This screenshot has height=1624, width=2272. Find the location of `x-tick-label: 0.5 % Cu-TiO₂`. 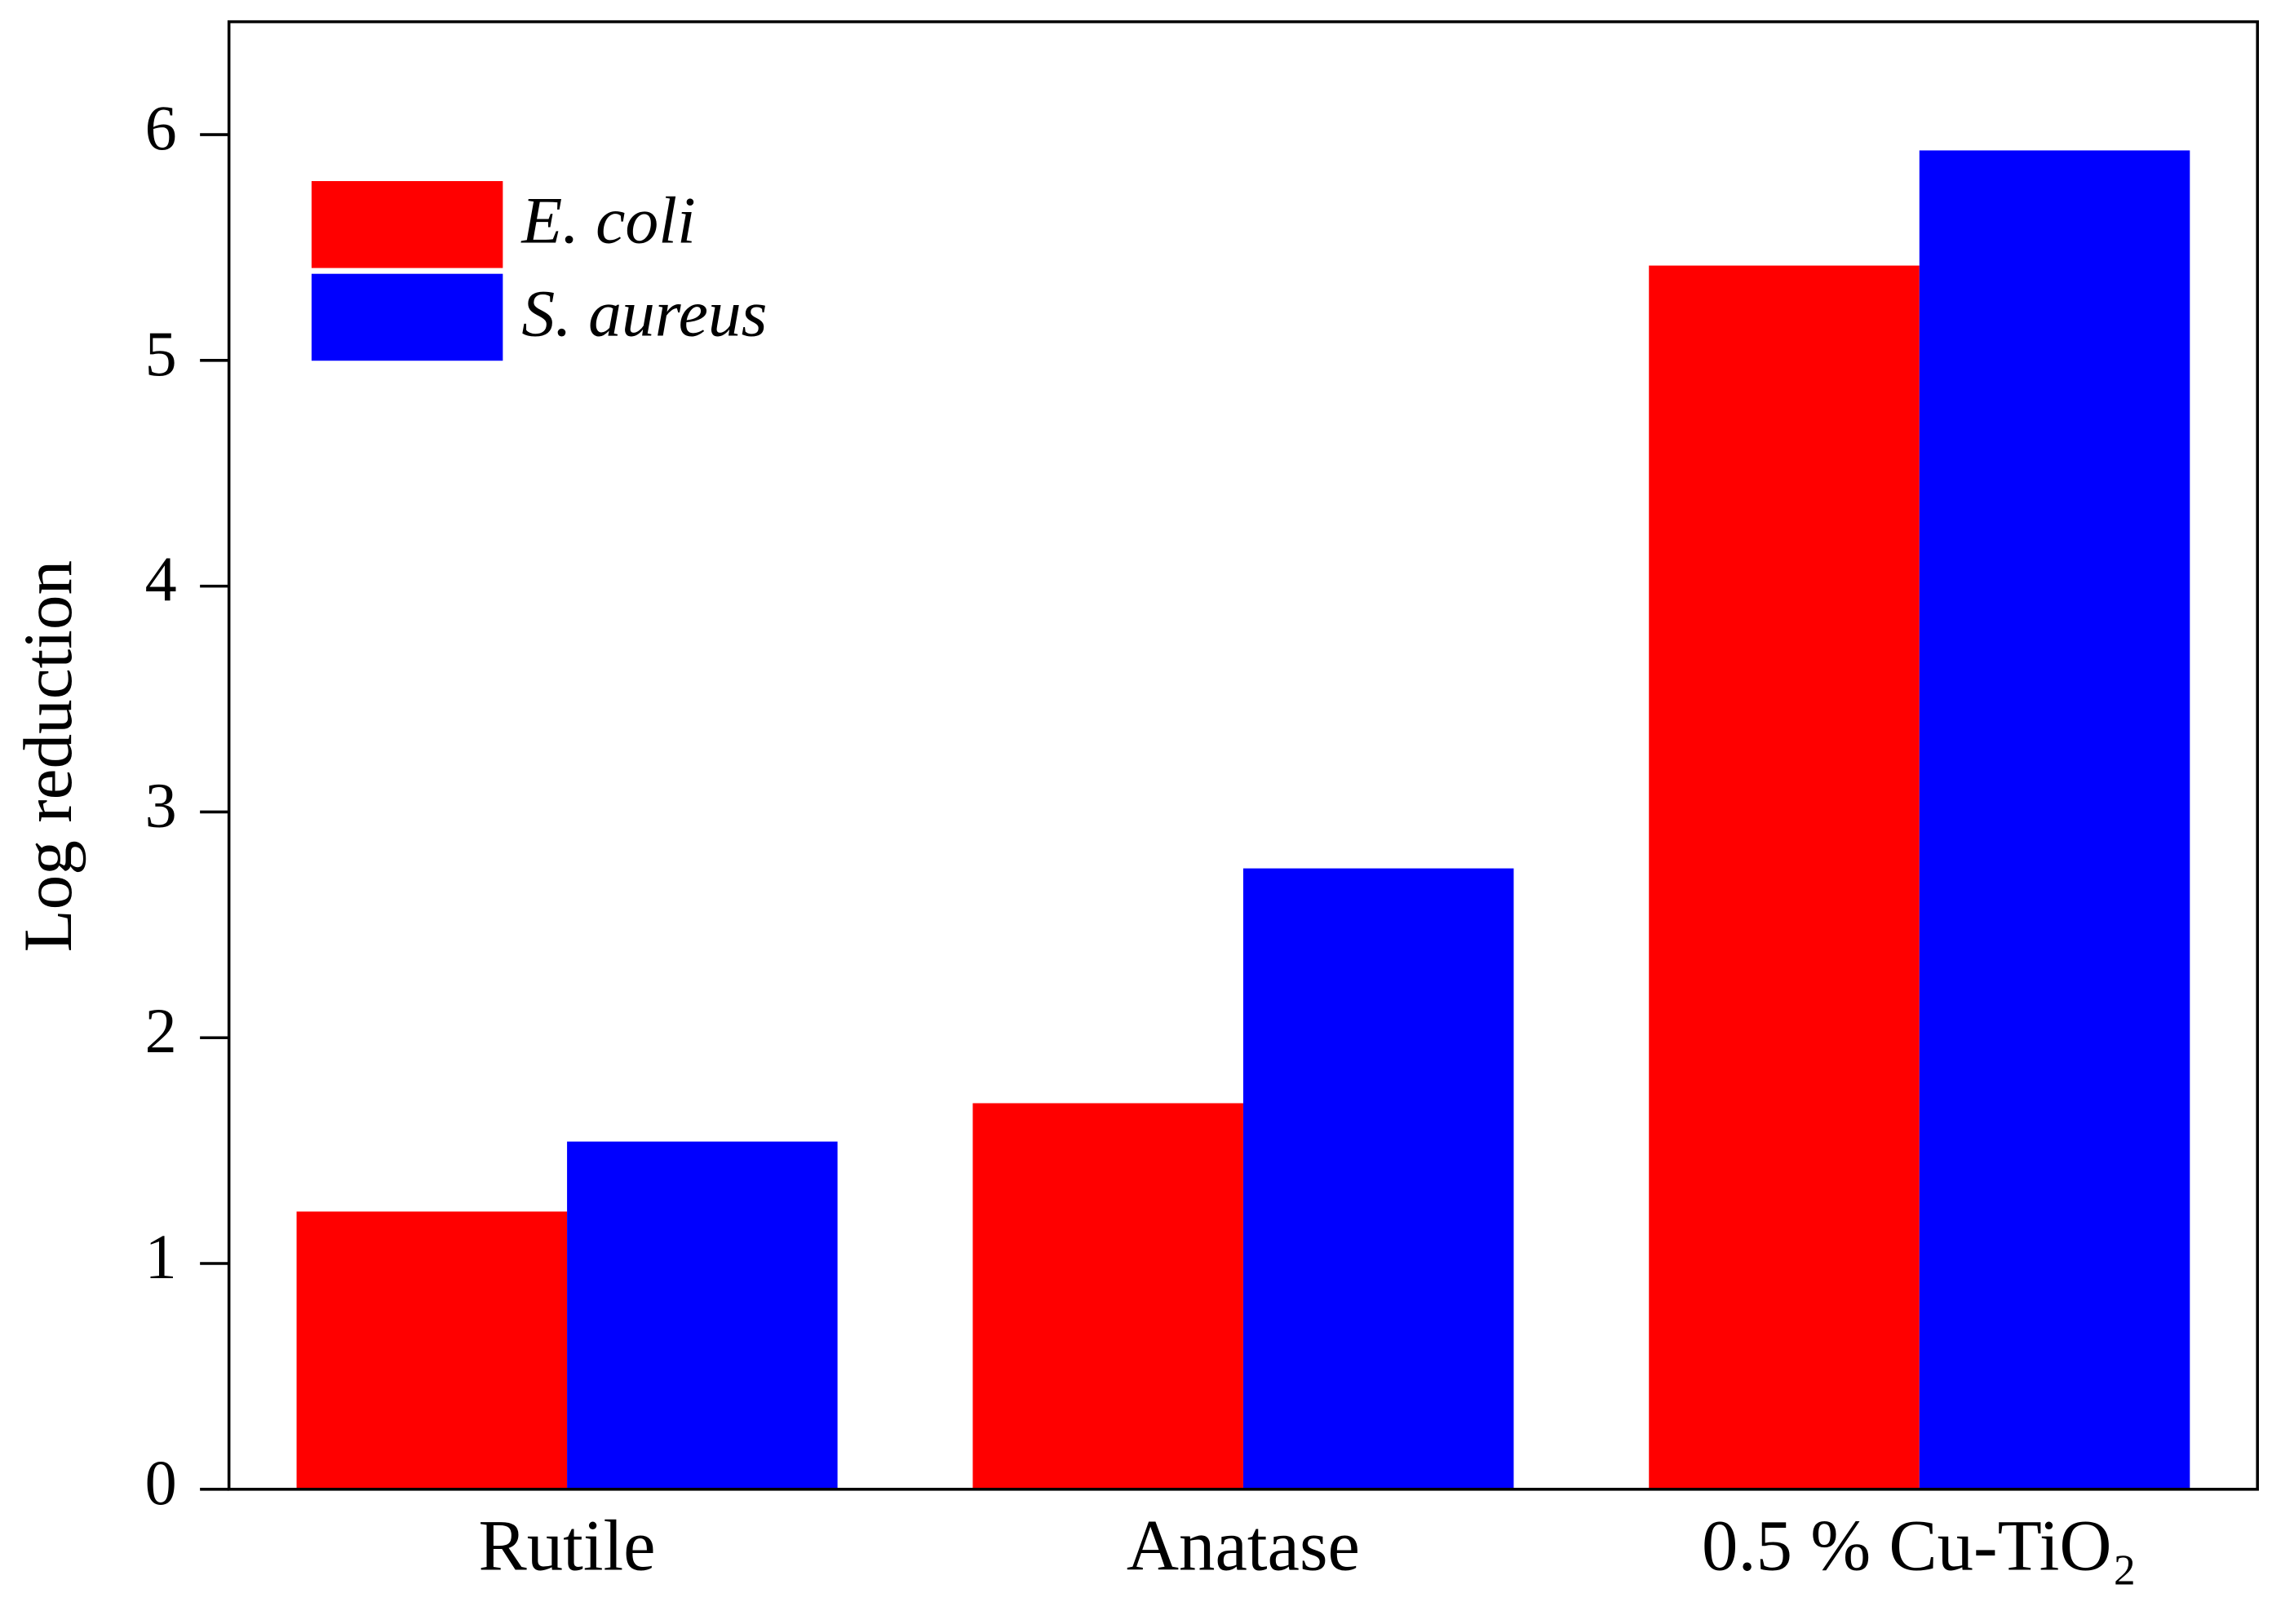

x-tick-label: 0.5 % Cu-TiO₂ is located at coordinates (1919, 1546).